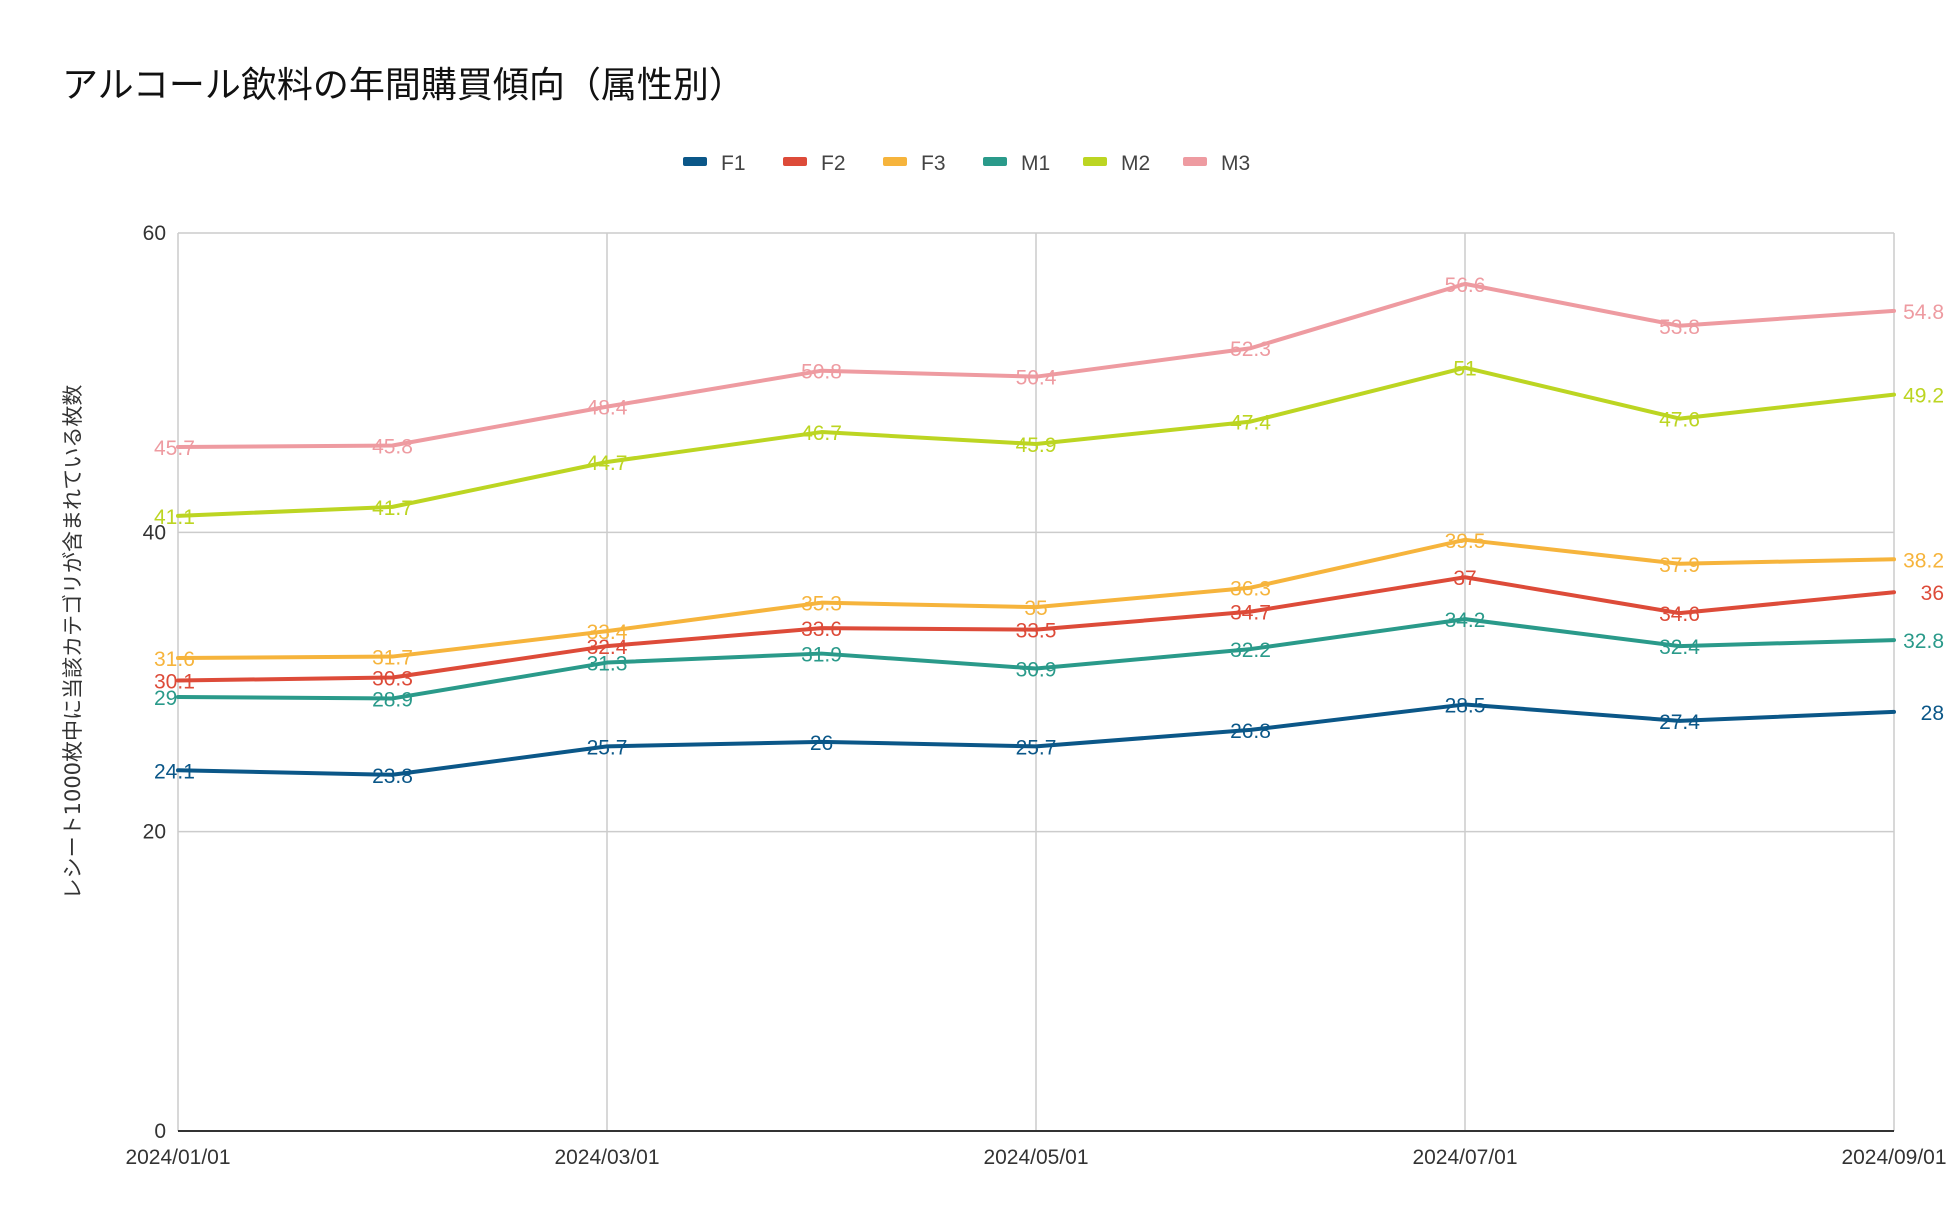  Describe the element at coordinates (607, 632) in the screenshot. I see `data-label-f3: 33.4` at that location.